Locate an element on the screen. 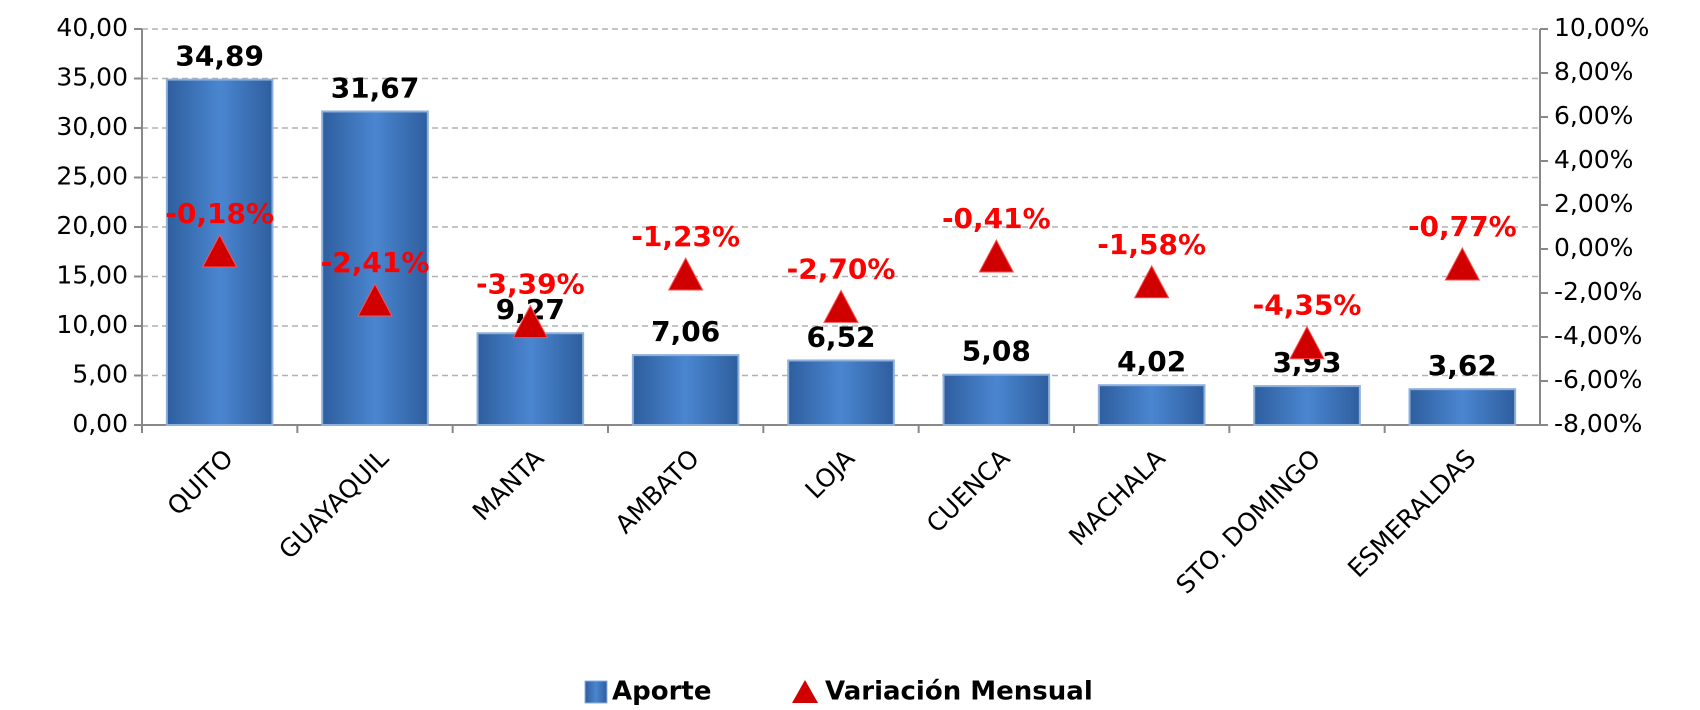 This screenshot has height=710, width=1700. data-label: 34,89 is located at coordinates (219, 56).